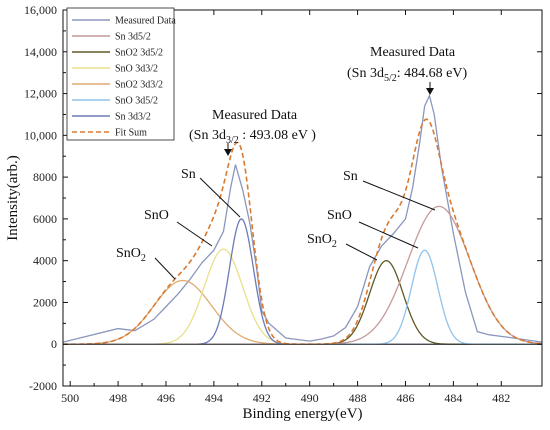  I want to click on label-sn-left: Sn, so click(188, 174).